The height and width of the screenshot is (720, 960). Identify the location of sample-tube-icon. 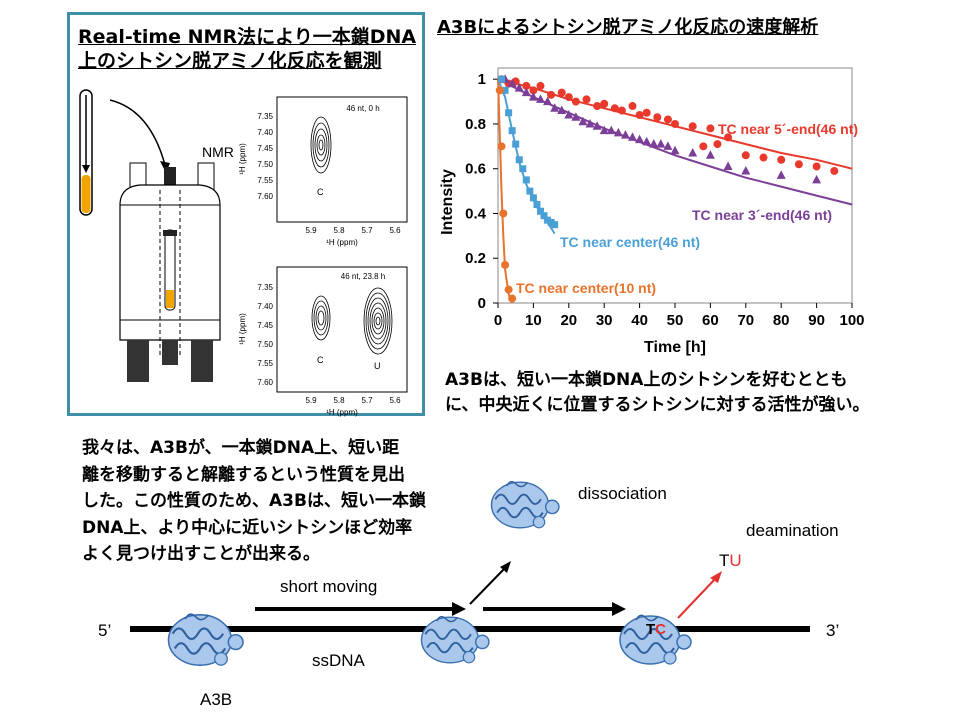
(86, 152).